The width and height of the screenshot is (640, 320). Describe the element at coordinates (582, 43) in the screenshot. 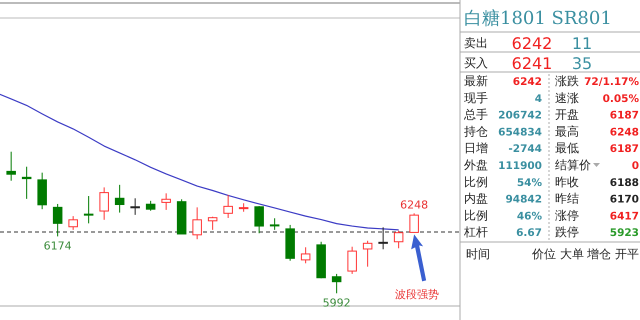

I see `text: 11` at that location.